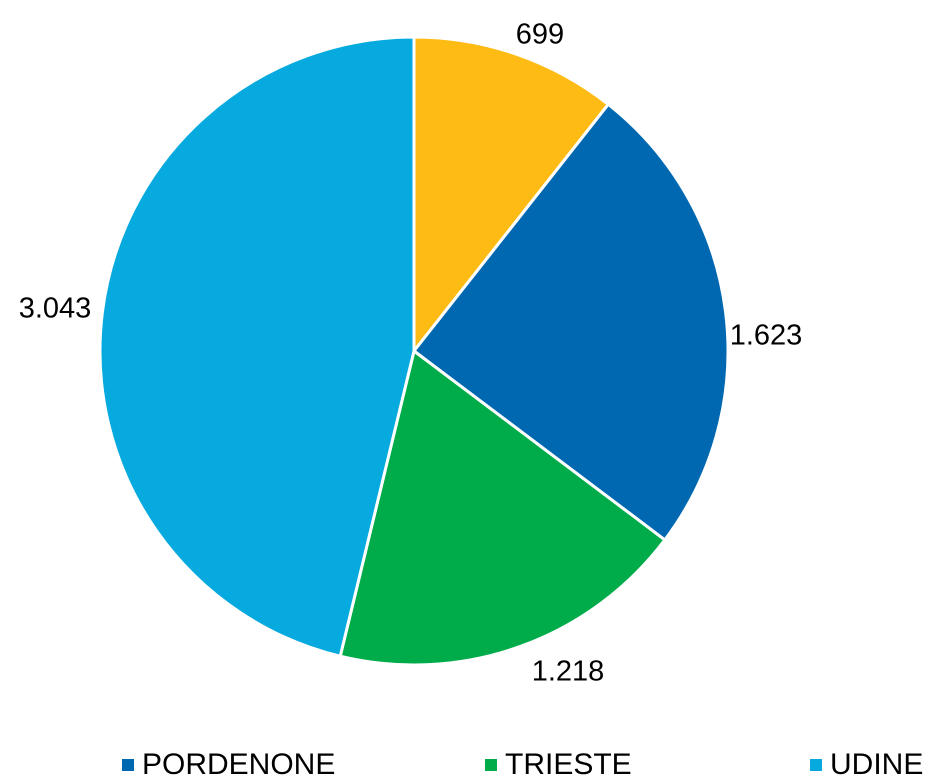 This screenshot has height=782, width=933. What do you see at coordinates (466, 765) in the screenshot?
I see `legend: PORDENONE TRIESTE UDINE` at bounding box center [466, 765].